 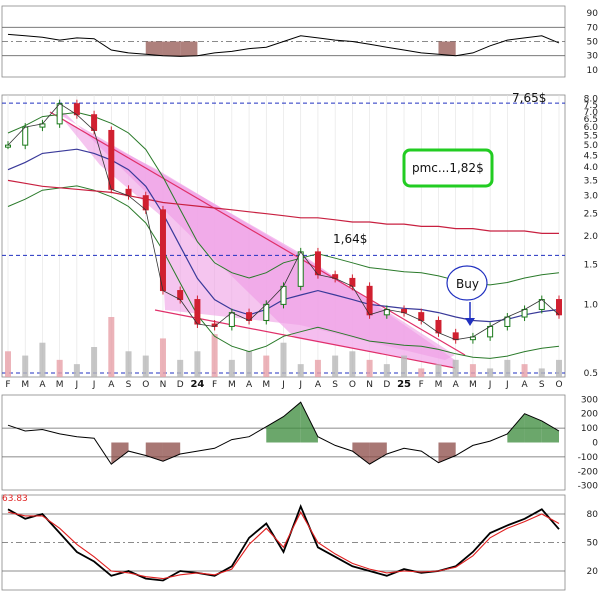 What do you see at coordinates (214, 385) in the screenshot?
I see `x-tick-label: F` at bounding box center [214, 385].